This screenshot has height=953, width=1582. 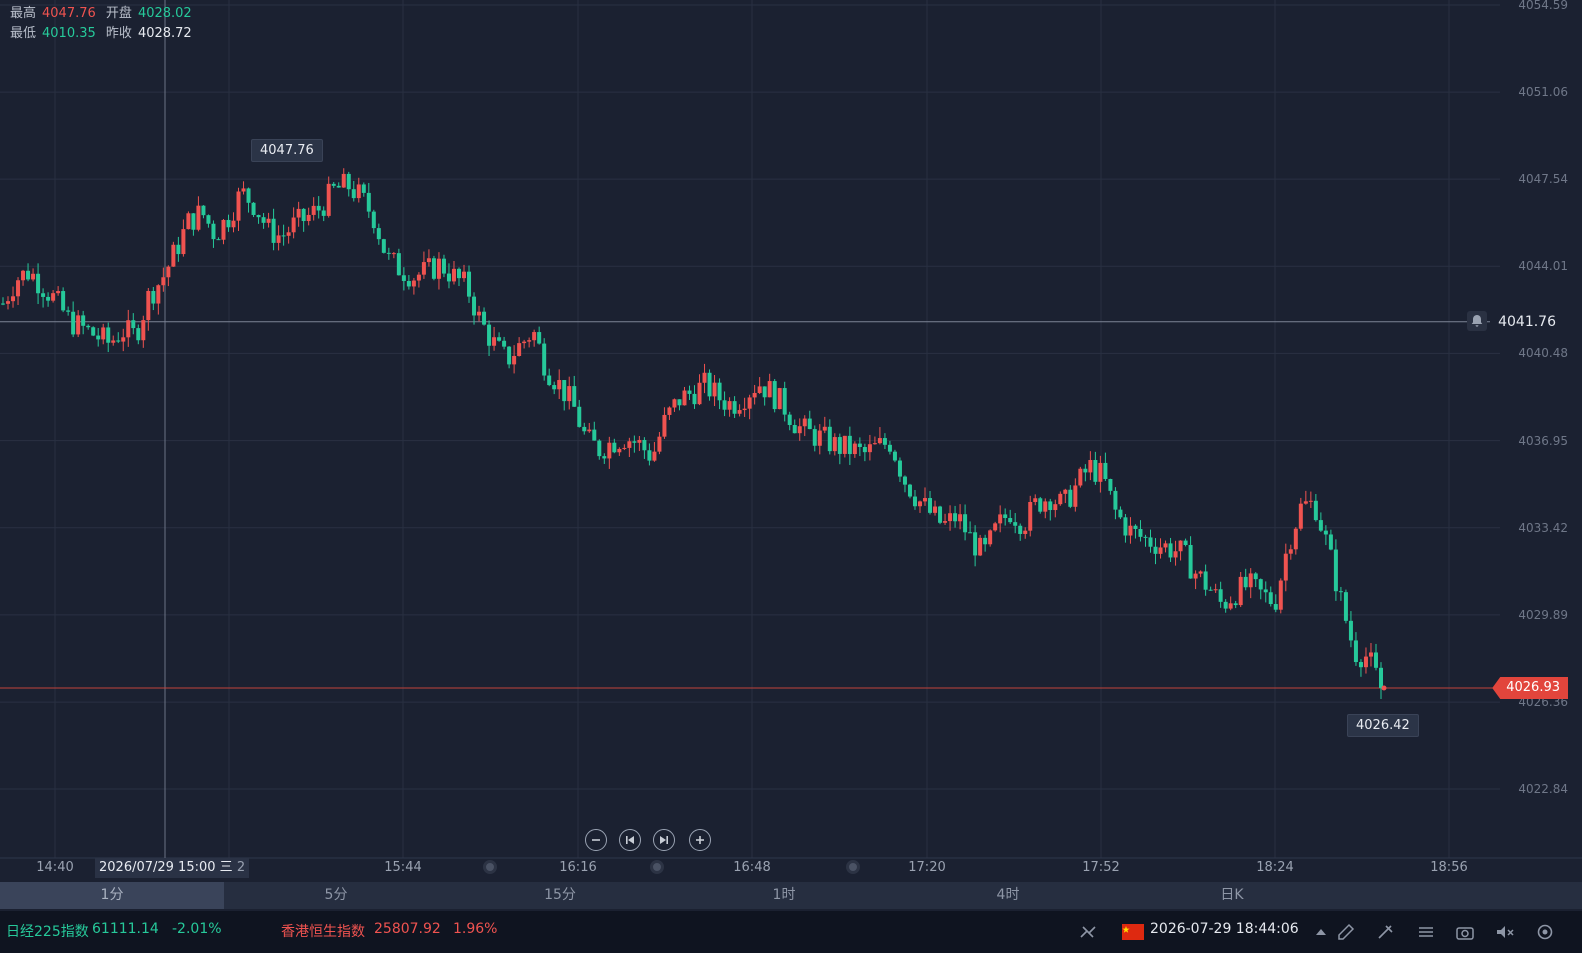 What do you see at coordinates (164, 33) in the screenshot?
I see `prev-close-value: 4028.72` at bounding box center [164, 33].